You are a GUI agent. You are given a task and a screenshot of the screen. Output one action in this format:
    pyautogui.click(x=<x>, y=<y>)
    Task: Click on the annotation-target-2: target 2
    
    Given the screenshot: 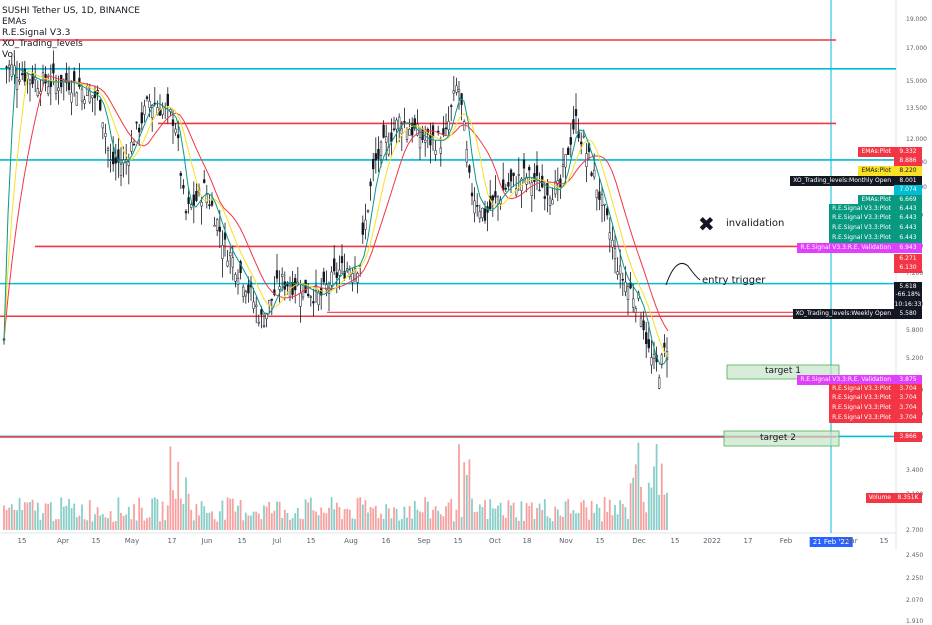 What is the action you would take?
    pyautogui.click(x=778, y=438)
    